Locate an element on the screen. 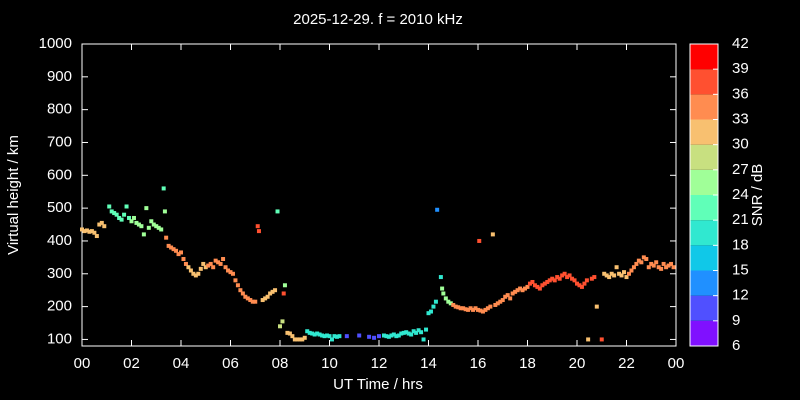  colorbar-tick-label: 15 is located at coordinates (740, 269).